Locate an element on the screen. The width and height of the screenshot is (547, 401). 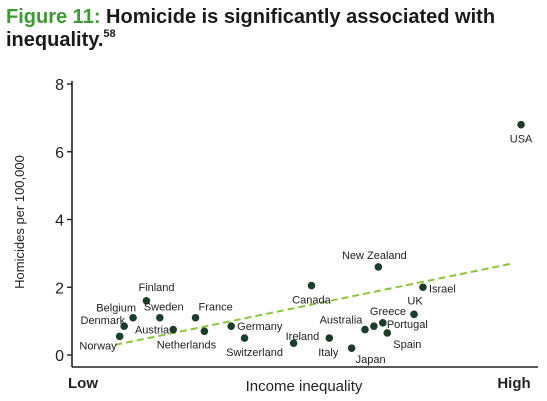
data-point-japan is located at coordinates (351, 348).